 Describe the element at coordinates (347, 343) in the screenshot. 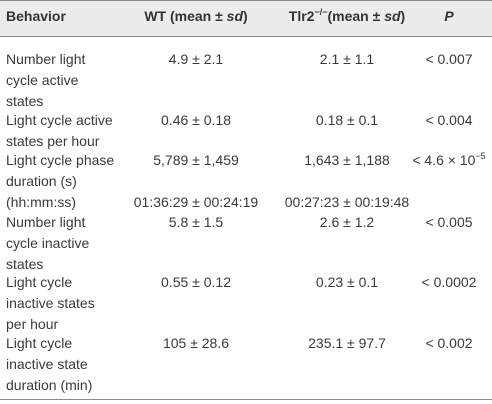

I see `row-7-tlr2: 235.1 ± 97.7` at that location.